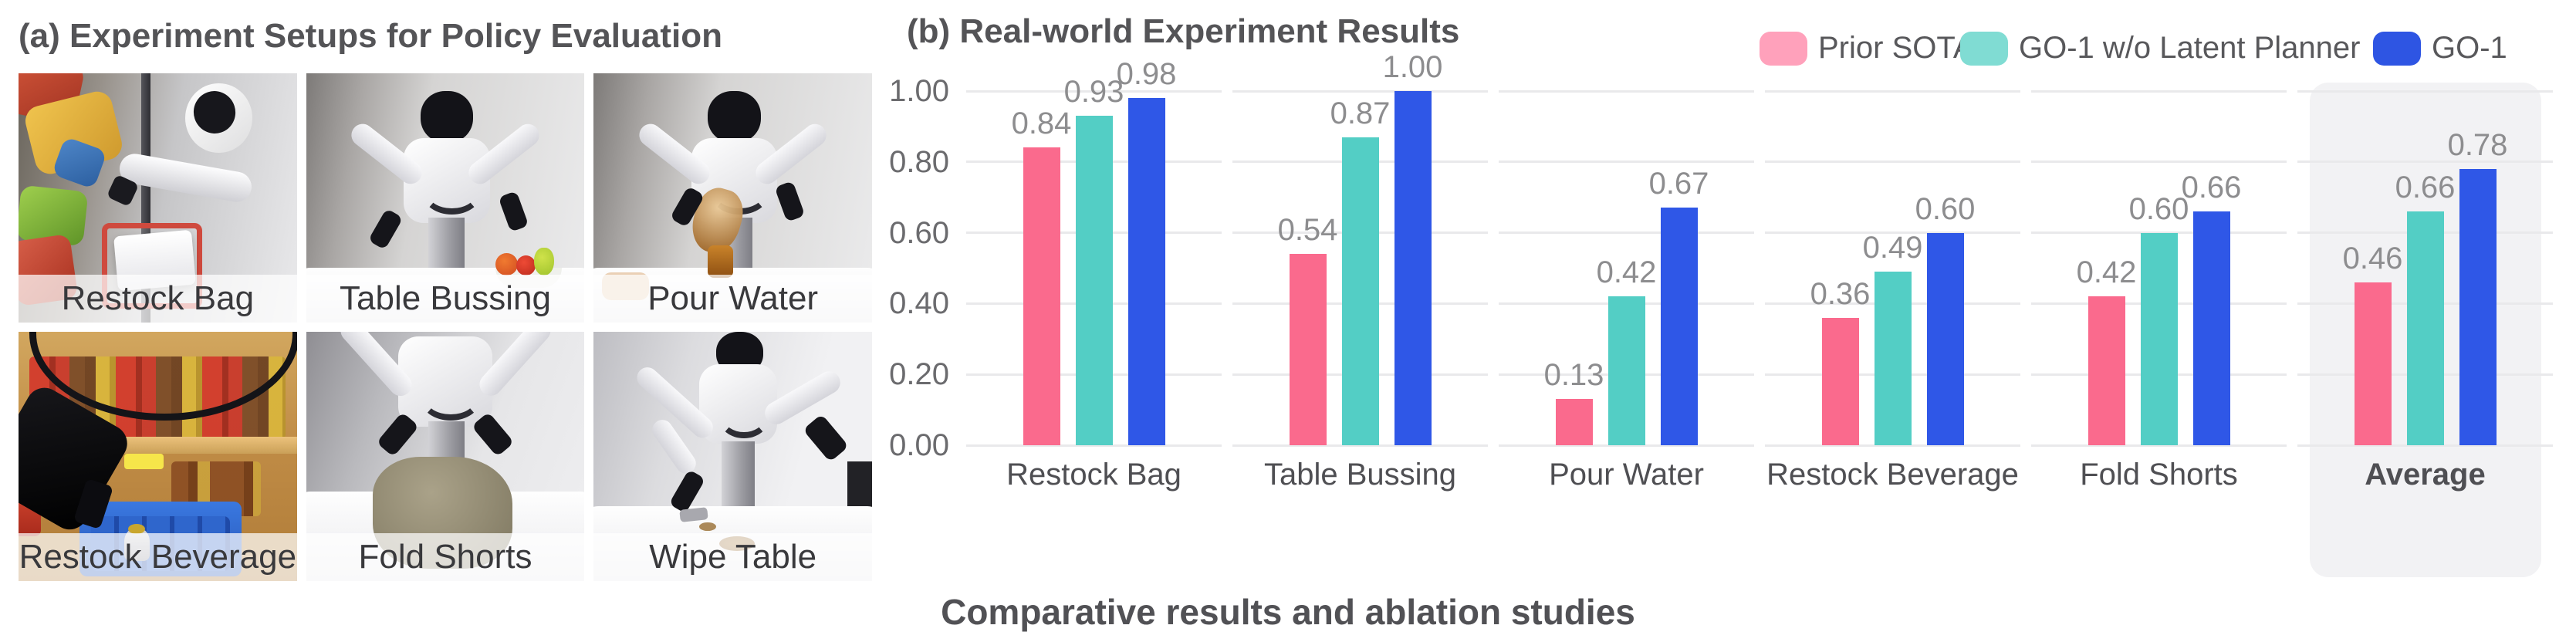 This screenshot has height=642, width=2576. I want to click on photo-wipe-table: Wipe Table, so click(732, 457).